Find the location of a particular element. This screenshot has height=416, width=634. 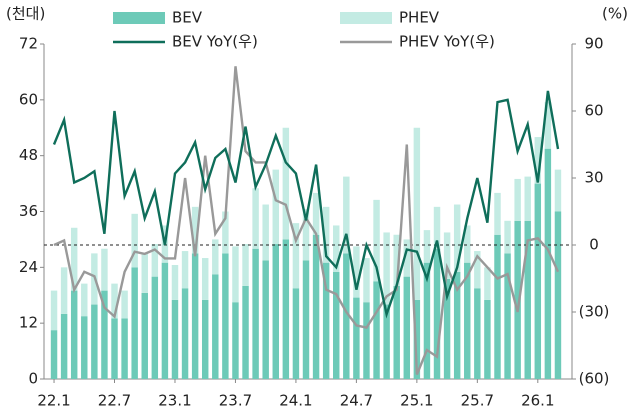

x-tick-label: 22.1 is located at coordinates (53, 401).